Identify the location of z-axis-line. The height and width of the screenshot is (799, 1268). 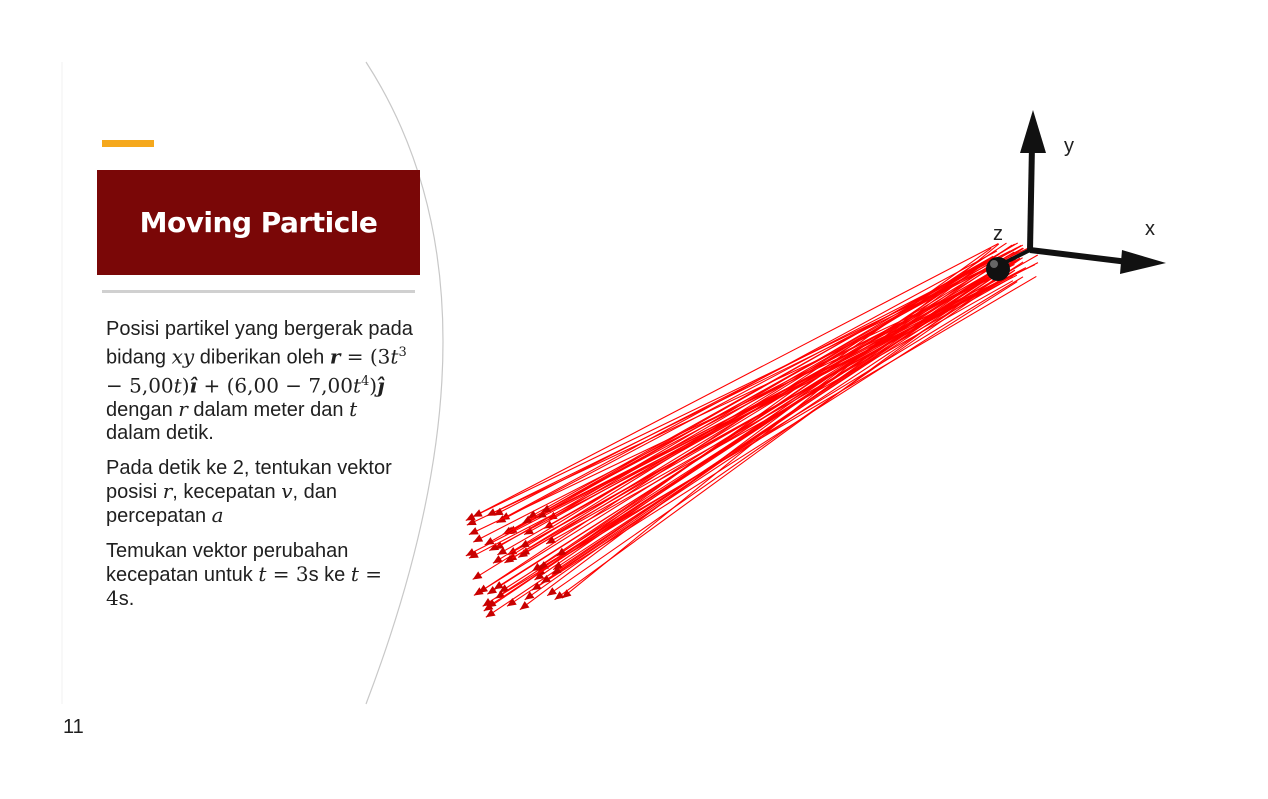
(1018, 256).